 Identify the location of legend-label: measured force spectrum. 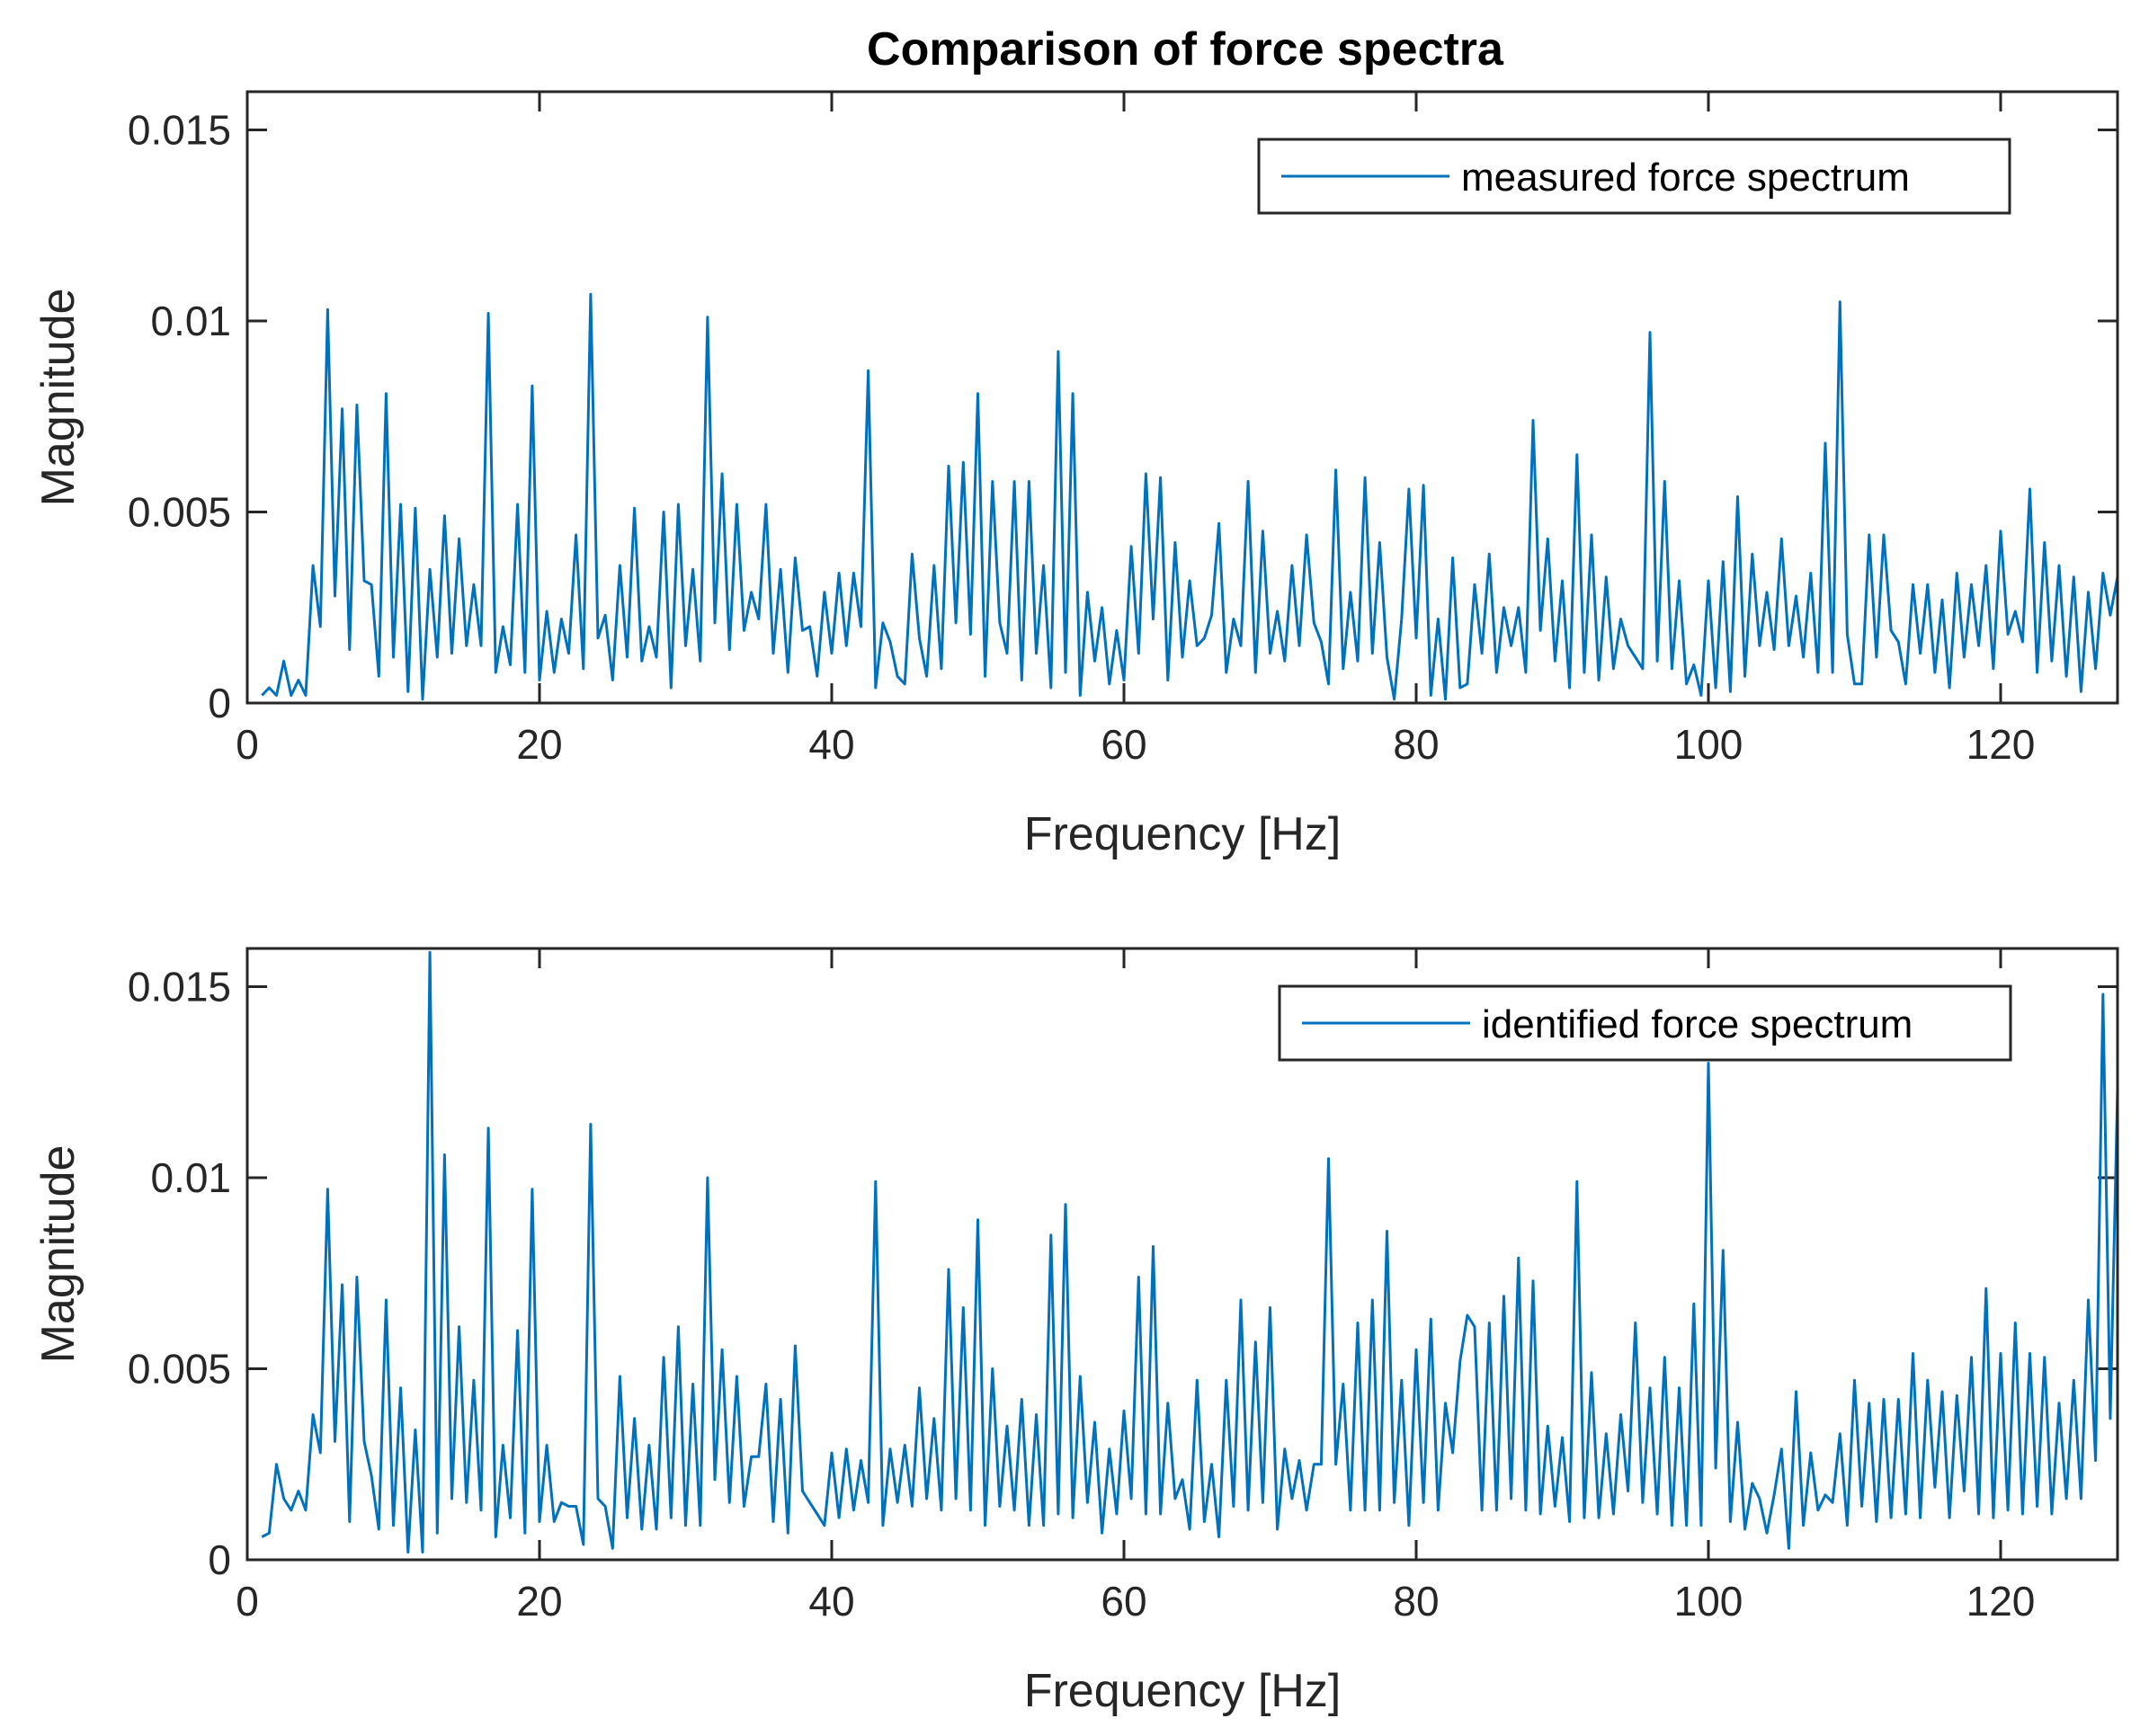
(1685, 178).